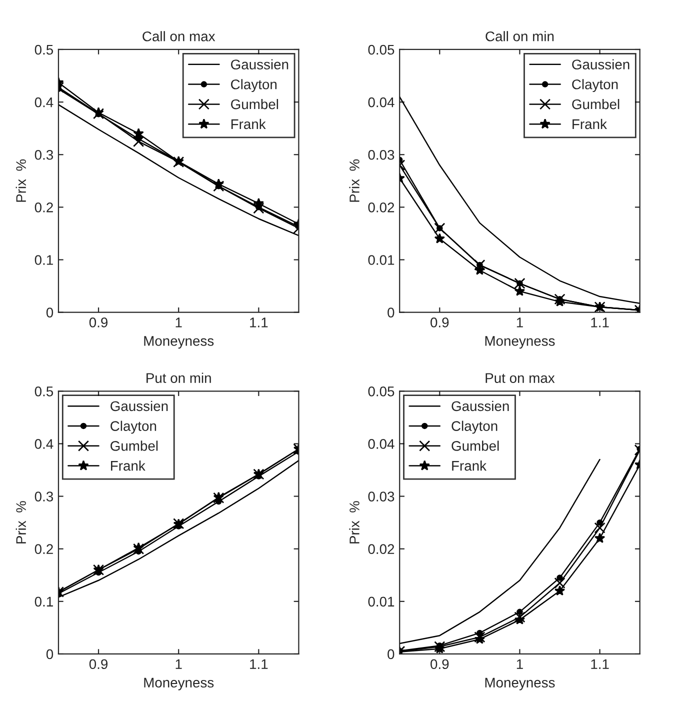 This screenshot has width=688, height=707. Describe the element at coordinates (178, 377) in the screenshot. I see `chart-title: Put on min` at that location.